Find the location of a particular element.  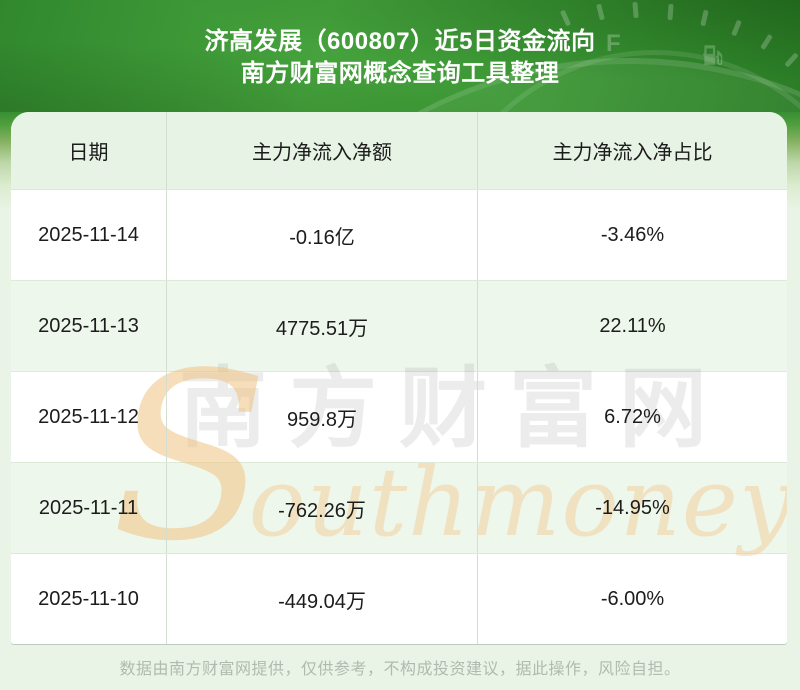

table-row: 2025-11-11 -762.26万 -14.95% is located at coordinates (399, 507).